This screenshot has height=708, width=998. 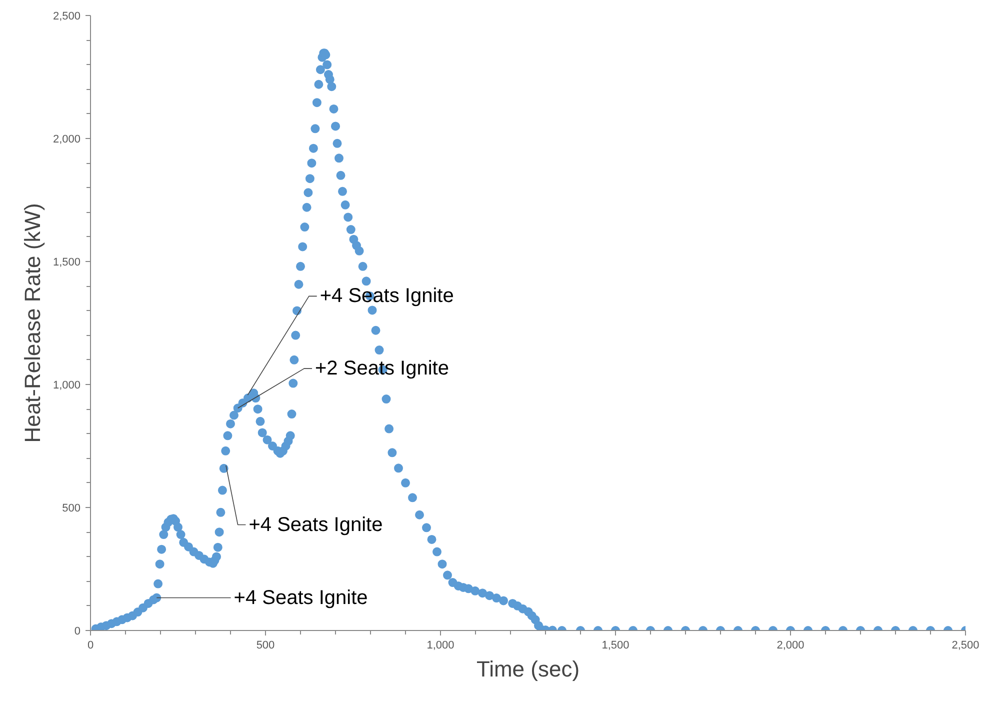 I want to click on y-tick-label: 2,000, so click(x=66, y=140).